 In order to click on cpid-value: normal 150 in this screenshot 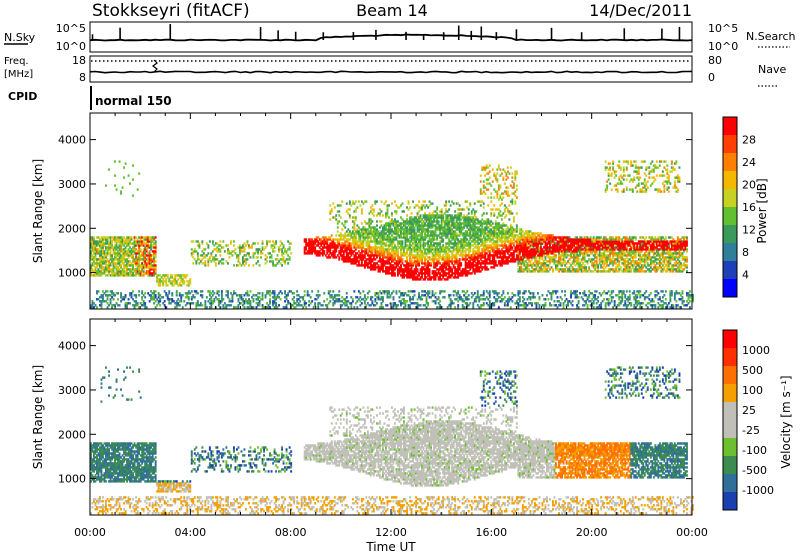, I will do `click(133, 101)`.